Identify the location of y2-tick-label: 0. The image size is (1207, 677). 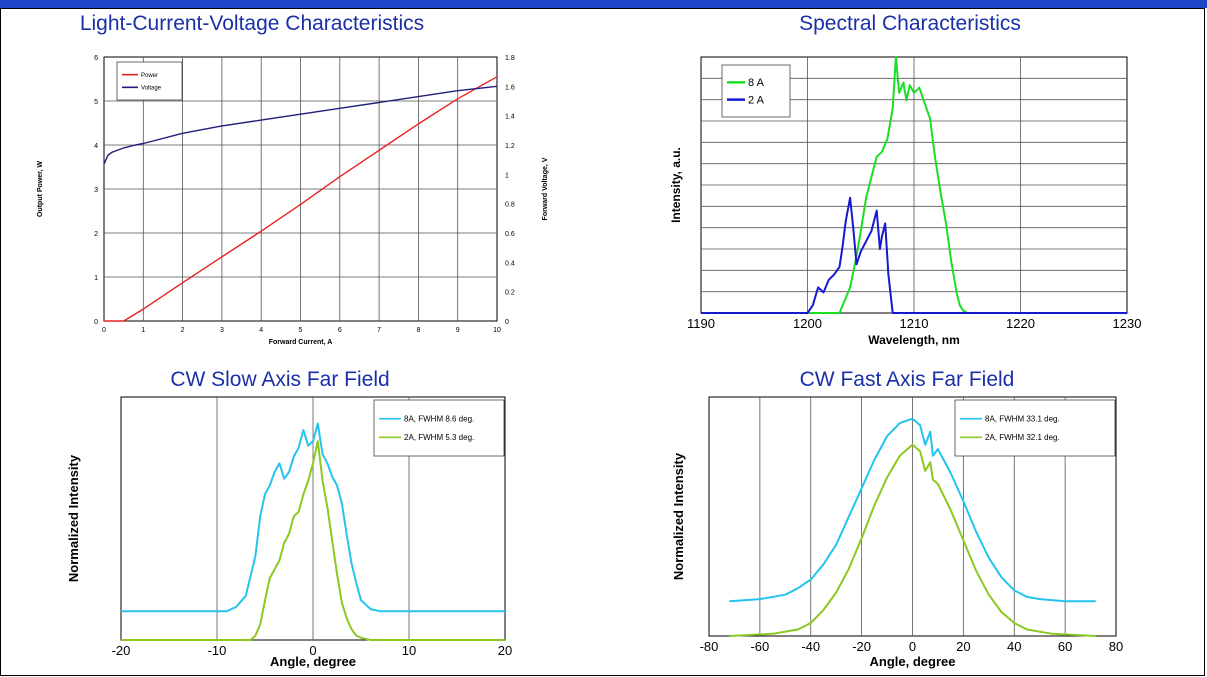
(507, 322).